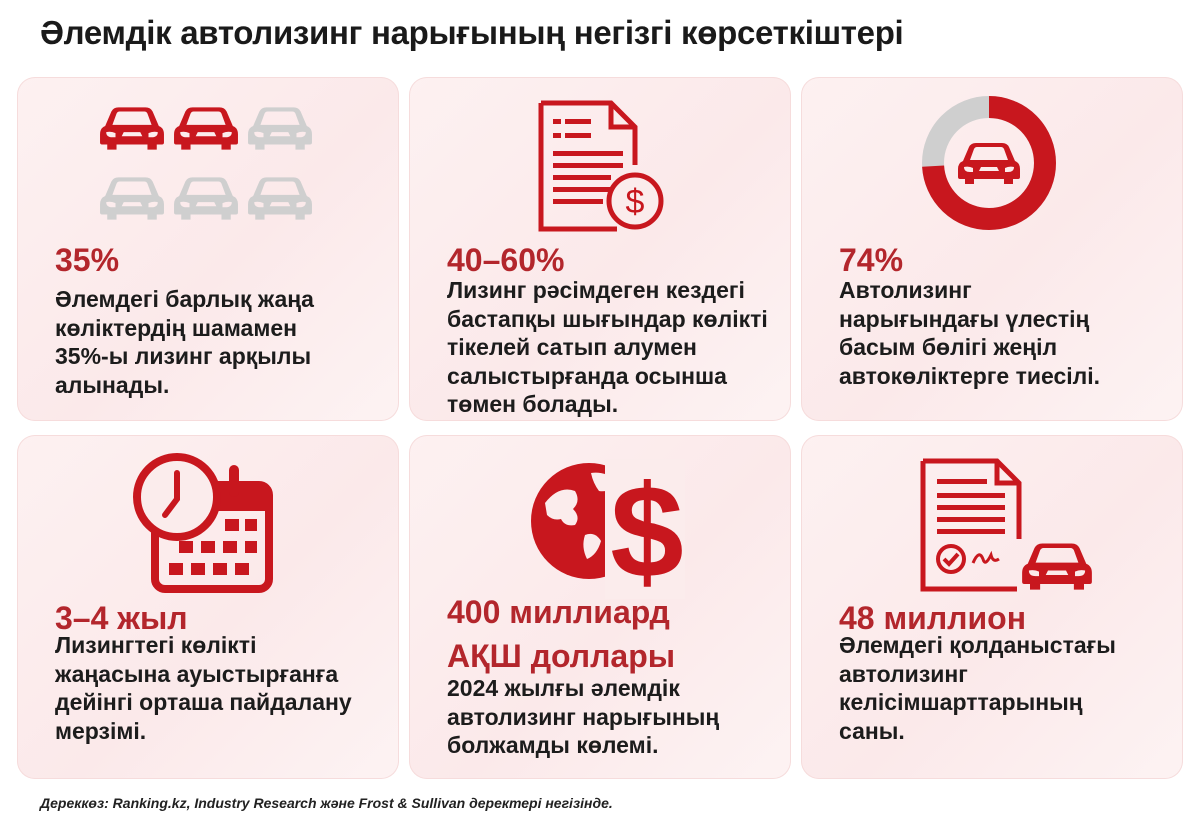 The width and height of the screenshot is (1200, 833). I want to click on desc-line: дейінгі орташа пайдалану, so click(203, 702).